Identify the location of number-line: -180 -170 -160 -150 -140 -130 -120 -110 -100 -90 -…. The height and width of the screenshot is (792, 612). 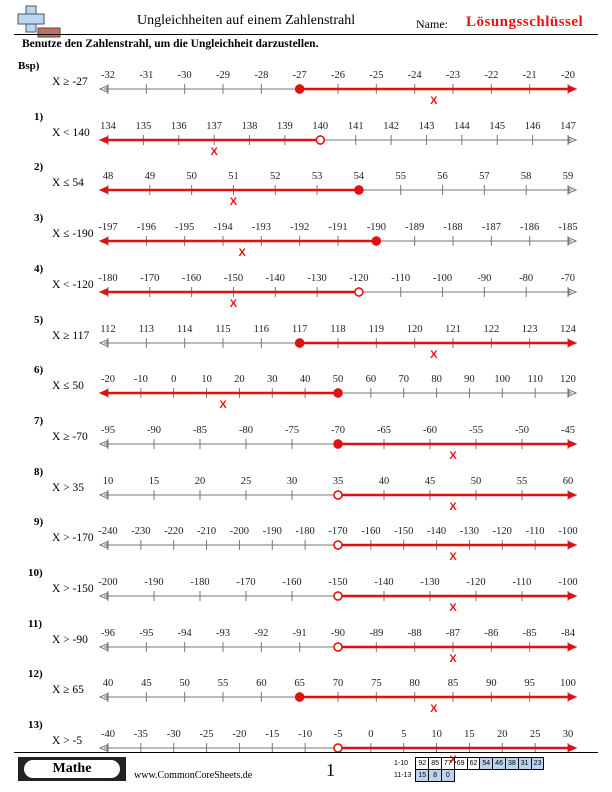
(338, 291).